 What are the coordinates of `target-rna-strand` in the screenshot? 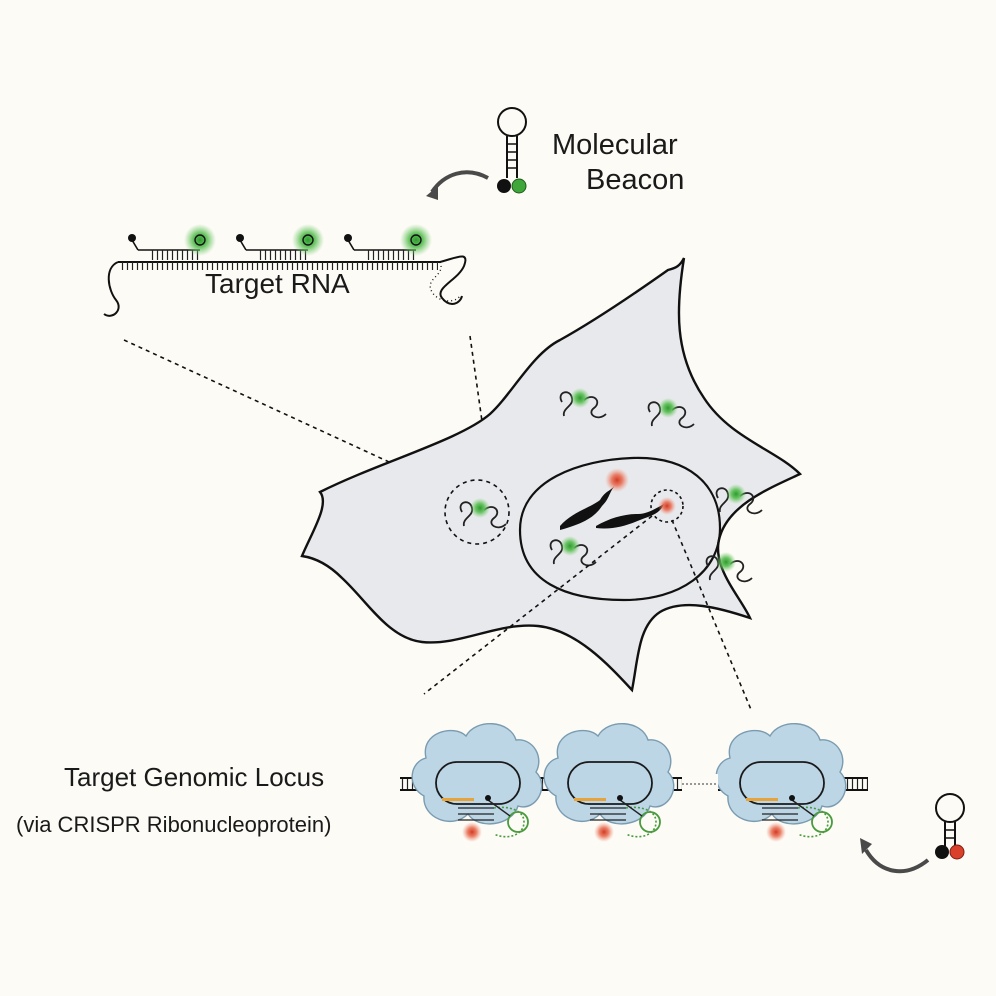 It's located at (285, 270).